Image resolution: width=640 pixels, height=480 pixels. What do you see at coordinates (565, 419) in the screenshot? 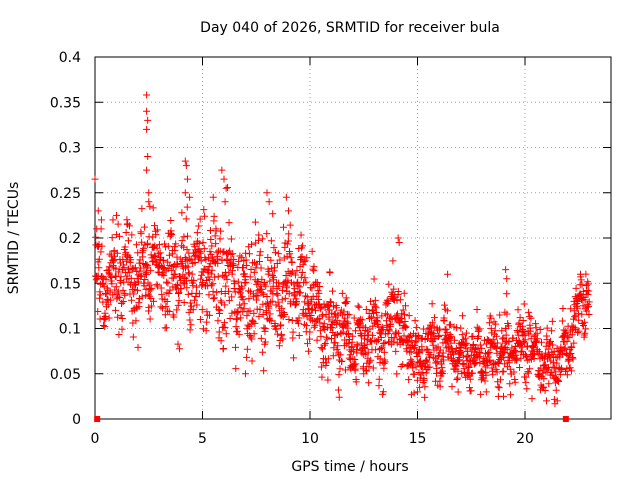
I see `zero-point` at bounding box center [565, 419].